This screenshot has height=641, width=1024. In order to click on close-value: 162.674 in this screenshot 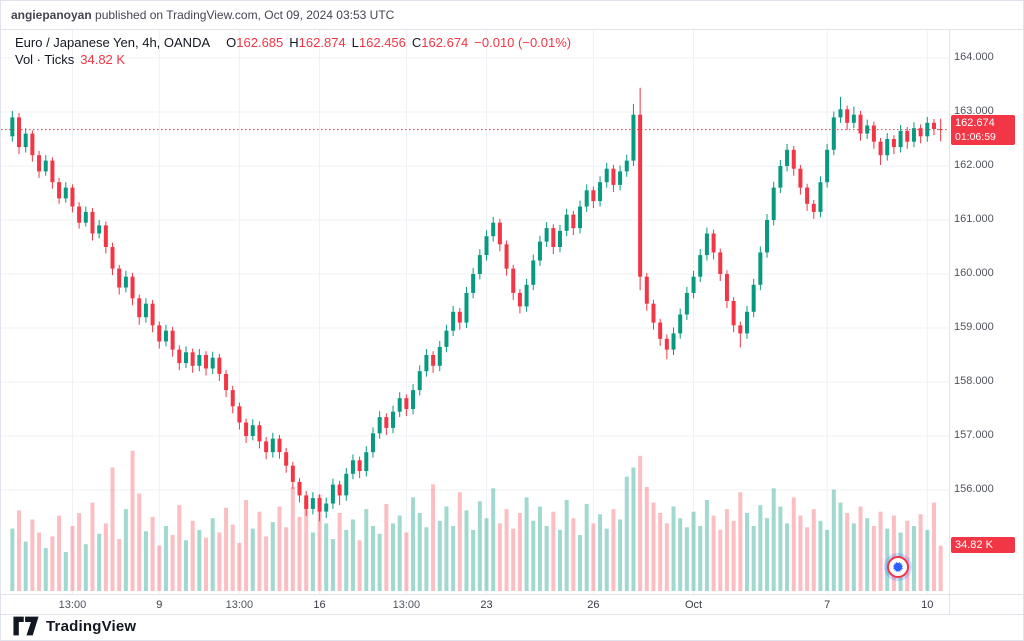, I will do `click(445, 42)`.